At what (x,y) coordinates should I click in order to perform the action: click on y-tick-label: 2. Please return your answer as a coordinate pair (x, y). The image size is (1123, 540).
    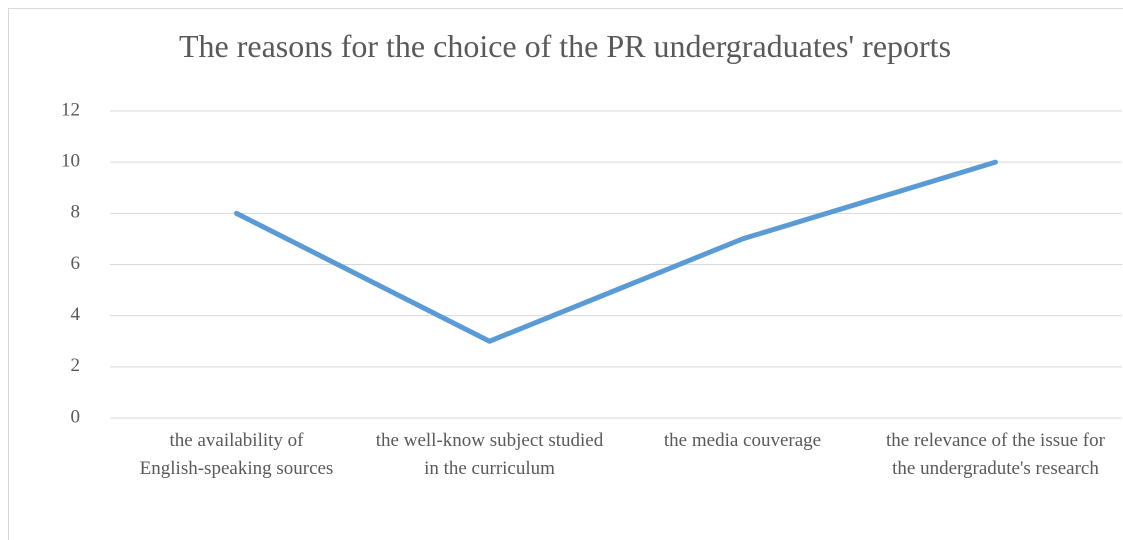
    Looking at the image, I should click on (76, 365).